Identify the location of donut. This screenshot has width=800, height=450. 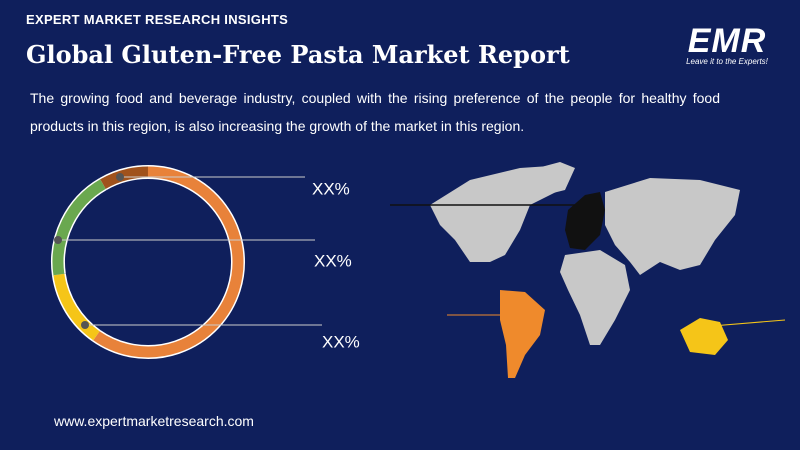
(148, 262).